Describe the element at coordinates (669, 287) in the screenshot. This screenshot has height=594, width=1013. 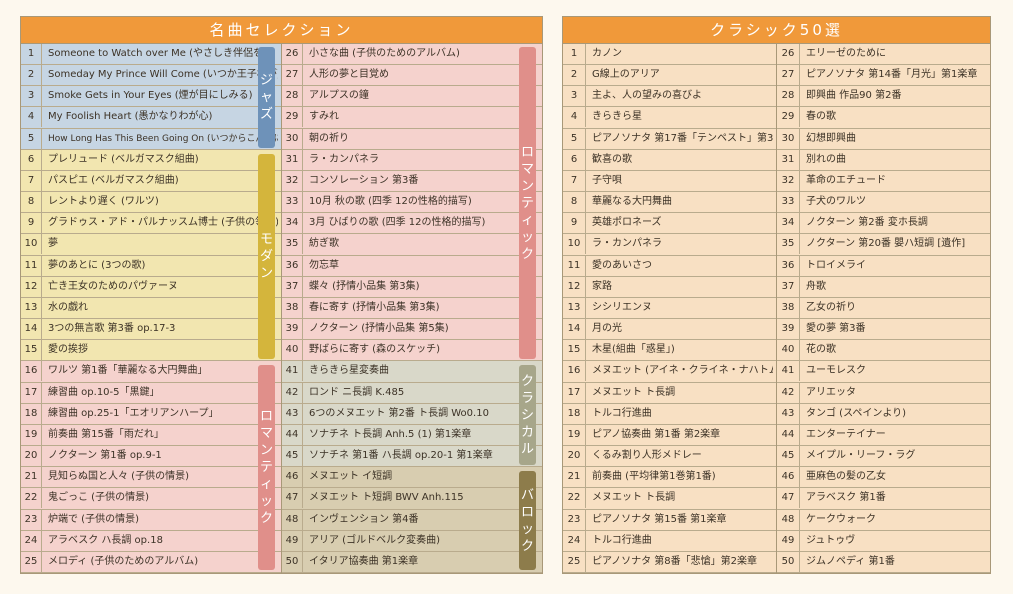
I see `table-row: 12 家路` at that location.